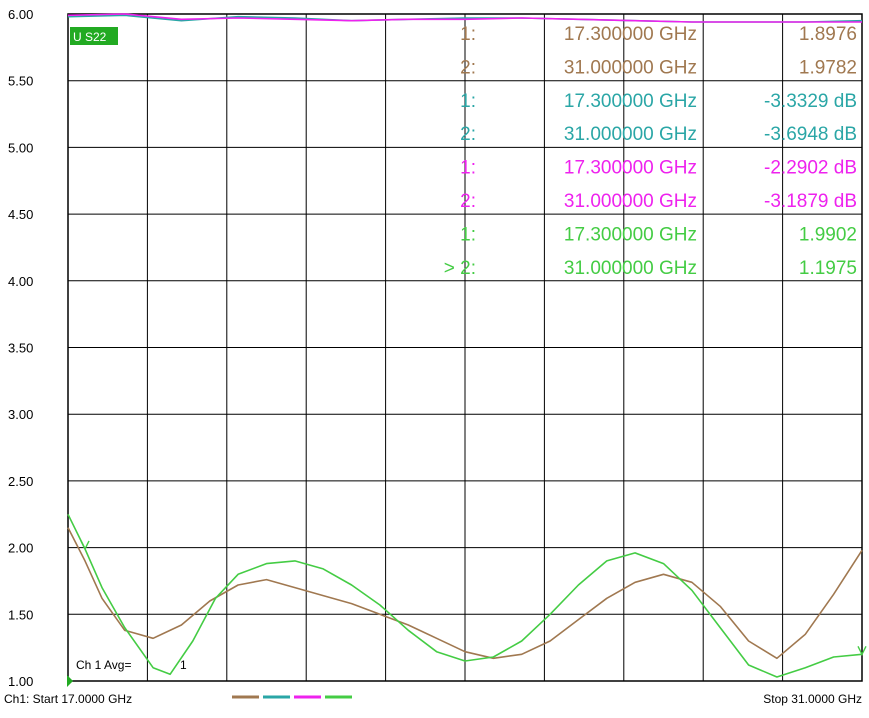 The image size is (869, 718). I want to click on series-line, so click(464, 18).